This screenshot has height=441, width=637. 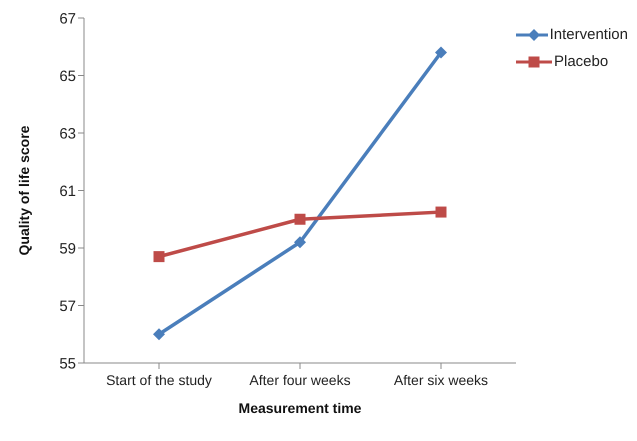 What do you see at coordinates (67, 249) in the screenshot?
I see `y-tick-label: 59` at bounding box center [67, 249].